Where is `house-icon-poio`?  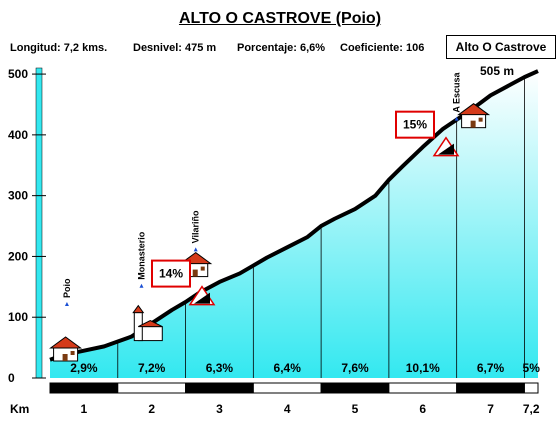 house-icon-poio is located at coordinates (66, 349).